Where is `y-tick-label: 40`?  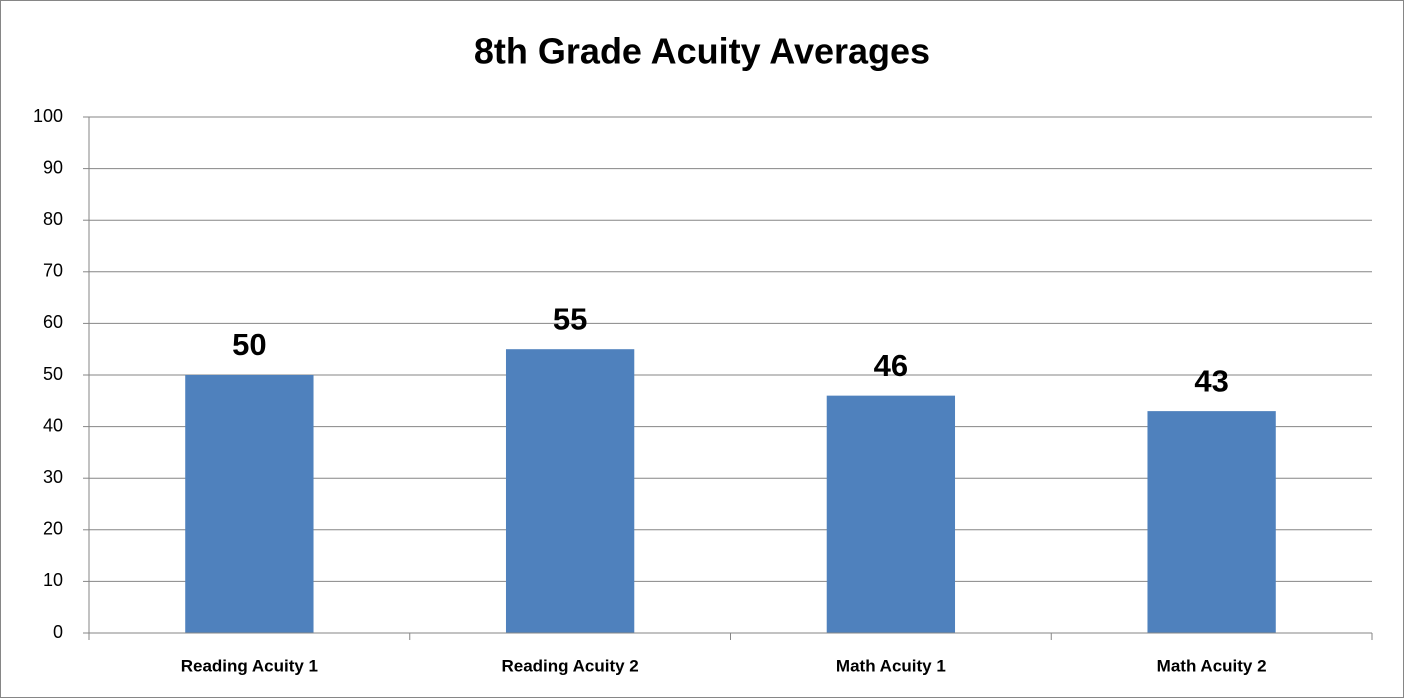
y-tick-label: 40 is located at coordinates (53, 425).